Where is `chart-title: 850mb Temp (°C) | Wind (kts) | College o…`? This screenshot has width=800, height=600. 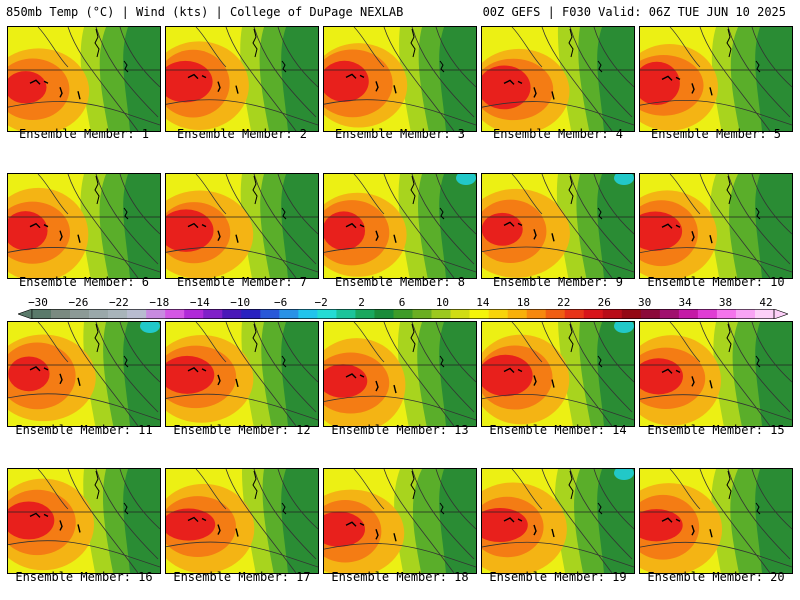
chart-title: 850mb Temp (°C) | Wind (kts) | College o… is located at coordinates (205, 12).